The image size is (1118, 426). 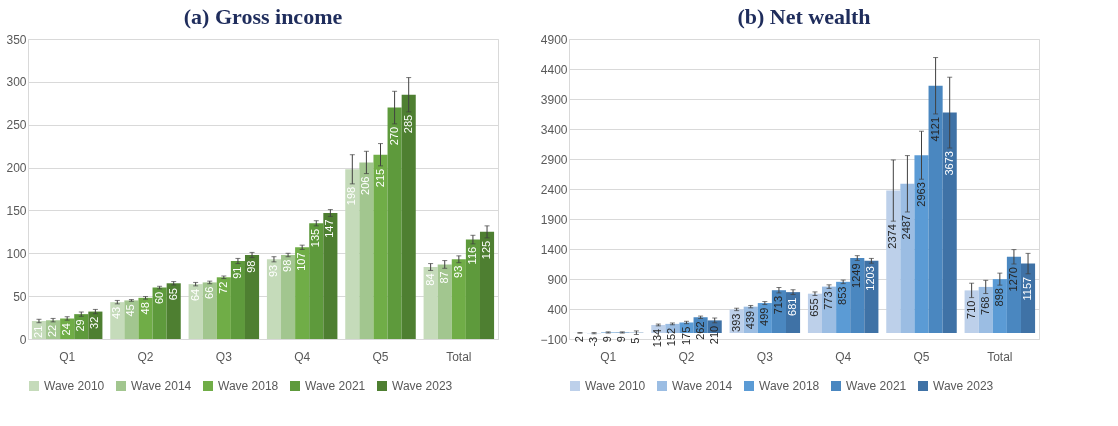 I want to click on data-label: 87, so click(x=443, y=277).